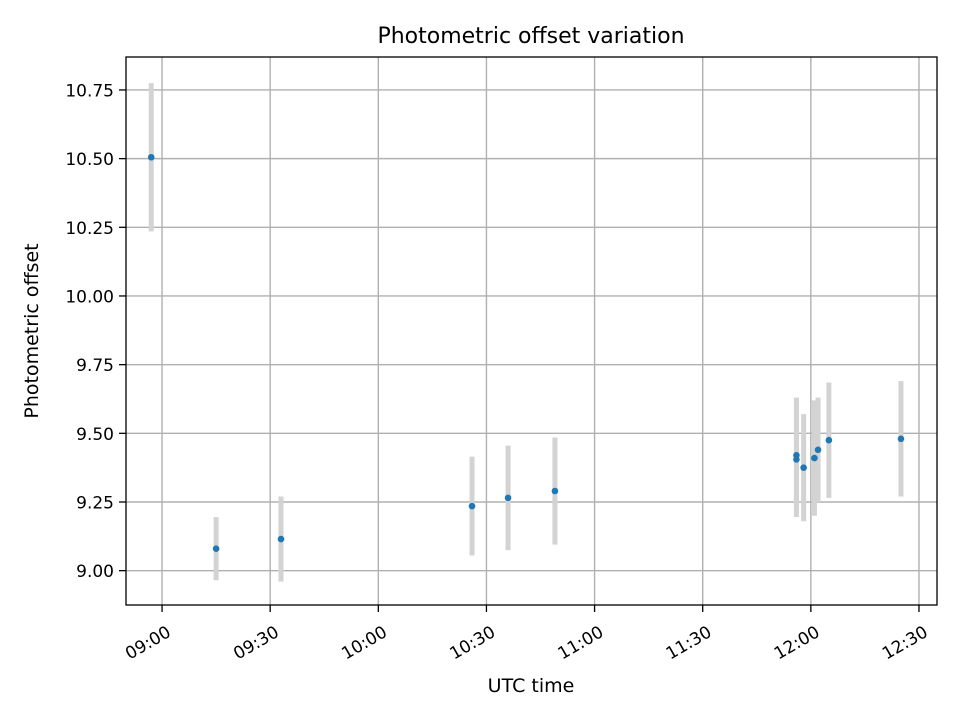 Image resolution: width=960 pixels, height=720 pixels. I want to click on y-tick-label: 10.00, so click(89, 297).